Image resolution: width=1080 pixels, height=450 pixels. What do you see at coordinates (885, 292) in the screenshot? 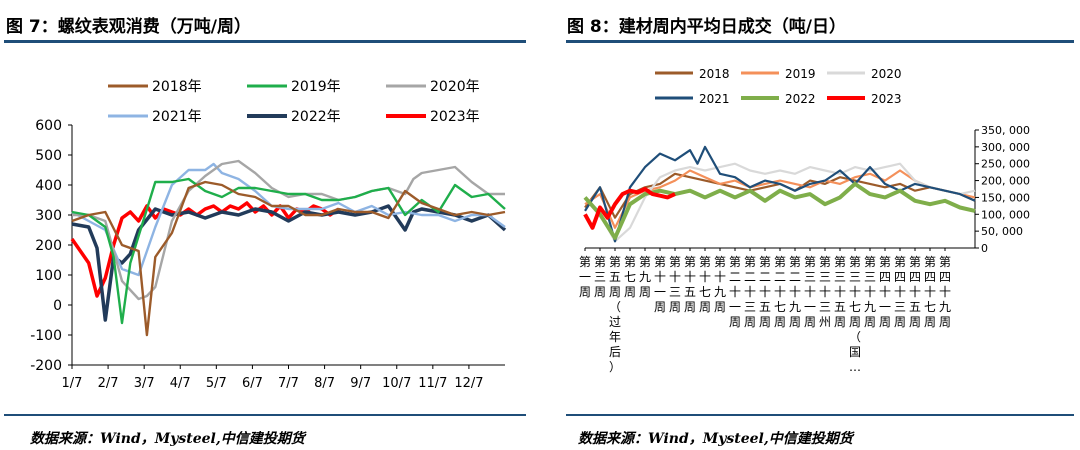
I see `right-x-tick-label: 第四十一周` at bounding box center [885, 292].